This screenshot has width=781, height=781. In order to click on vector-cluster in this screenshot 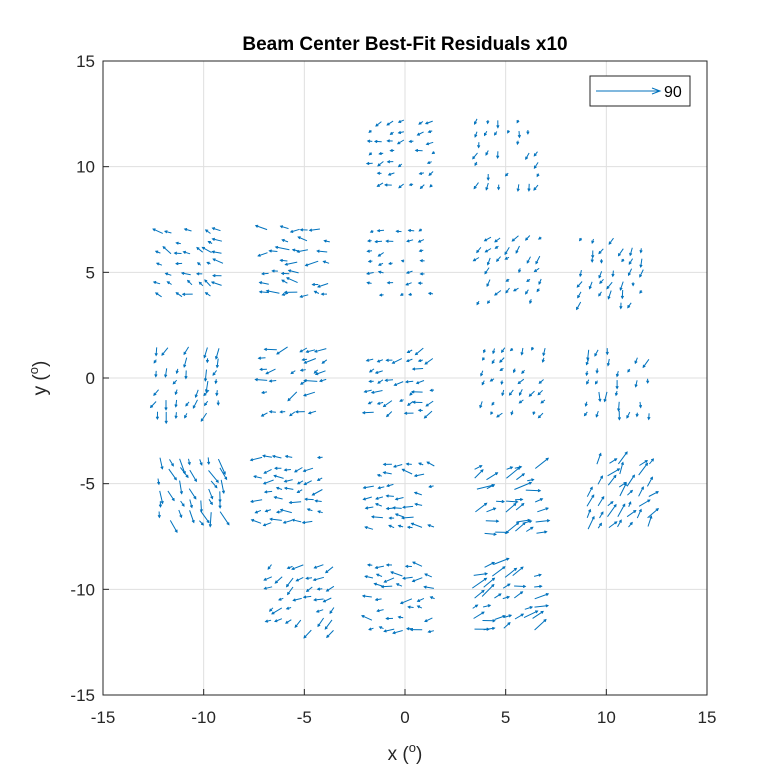, I will do `click(506, 155)`.